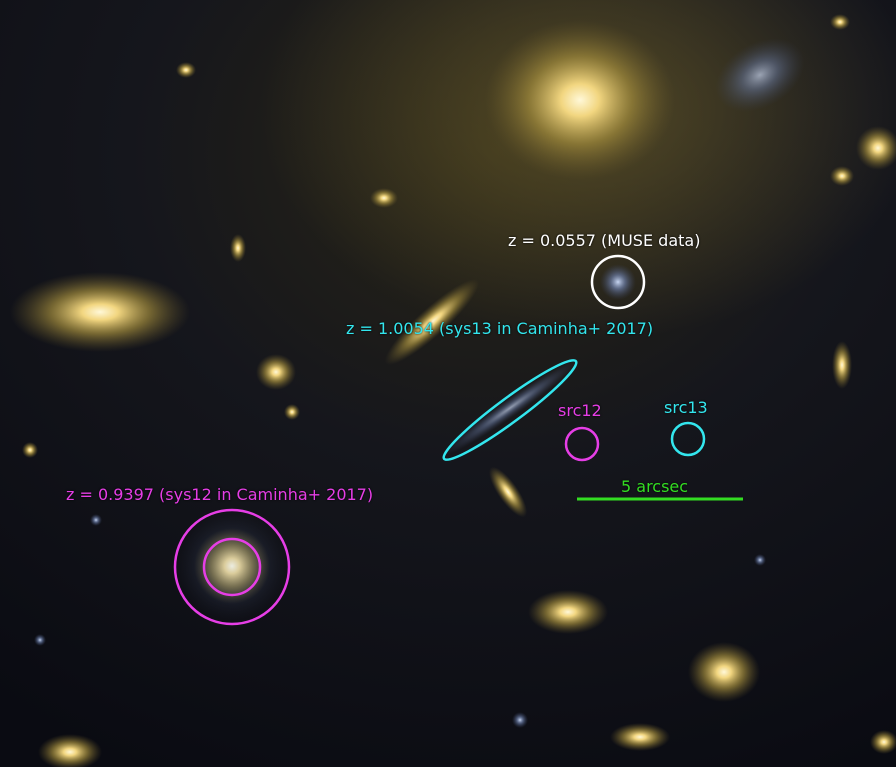 The image size is (896, 767). Describe the element at coordinates (220, 494) in the screenshot. I see `sys12-redshift-label: z = 0.9397 (sys12 in Caminha+ 2017)` at that location.